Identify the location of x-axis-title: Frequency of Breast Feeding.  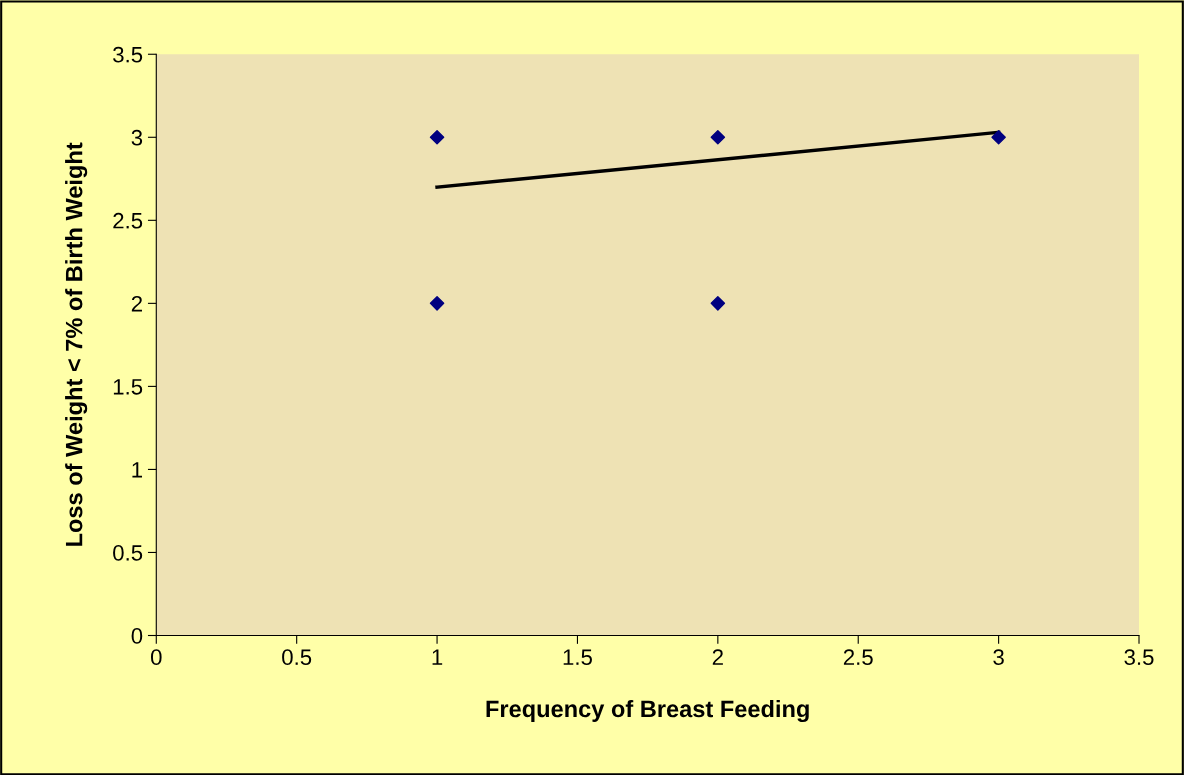
(647, 711).